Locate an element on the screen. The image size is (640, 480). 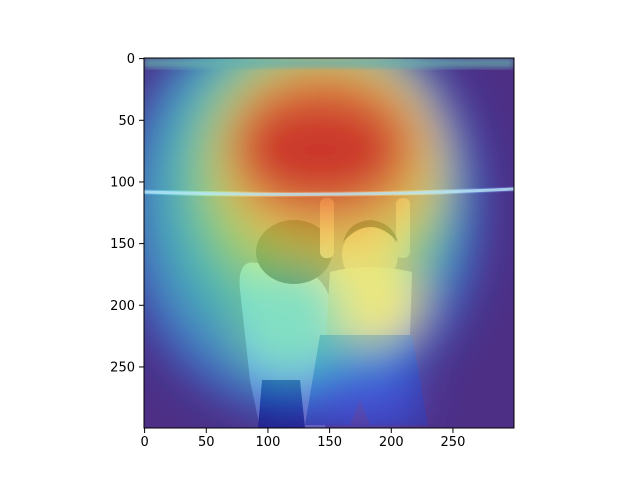
y-tick-label: 200 is located at coordinates (122, 306).